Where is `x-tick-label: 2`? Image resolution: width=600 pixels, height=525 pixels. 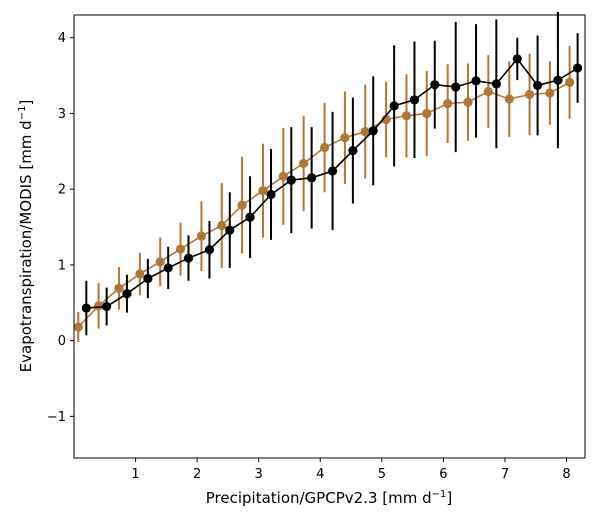 x-tick-label: 2 is located at coordinates (197, 474).